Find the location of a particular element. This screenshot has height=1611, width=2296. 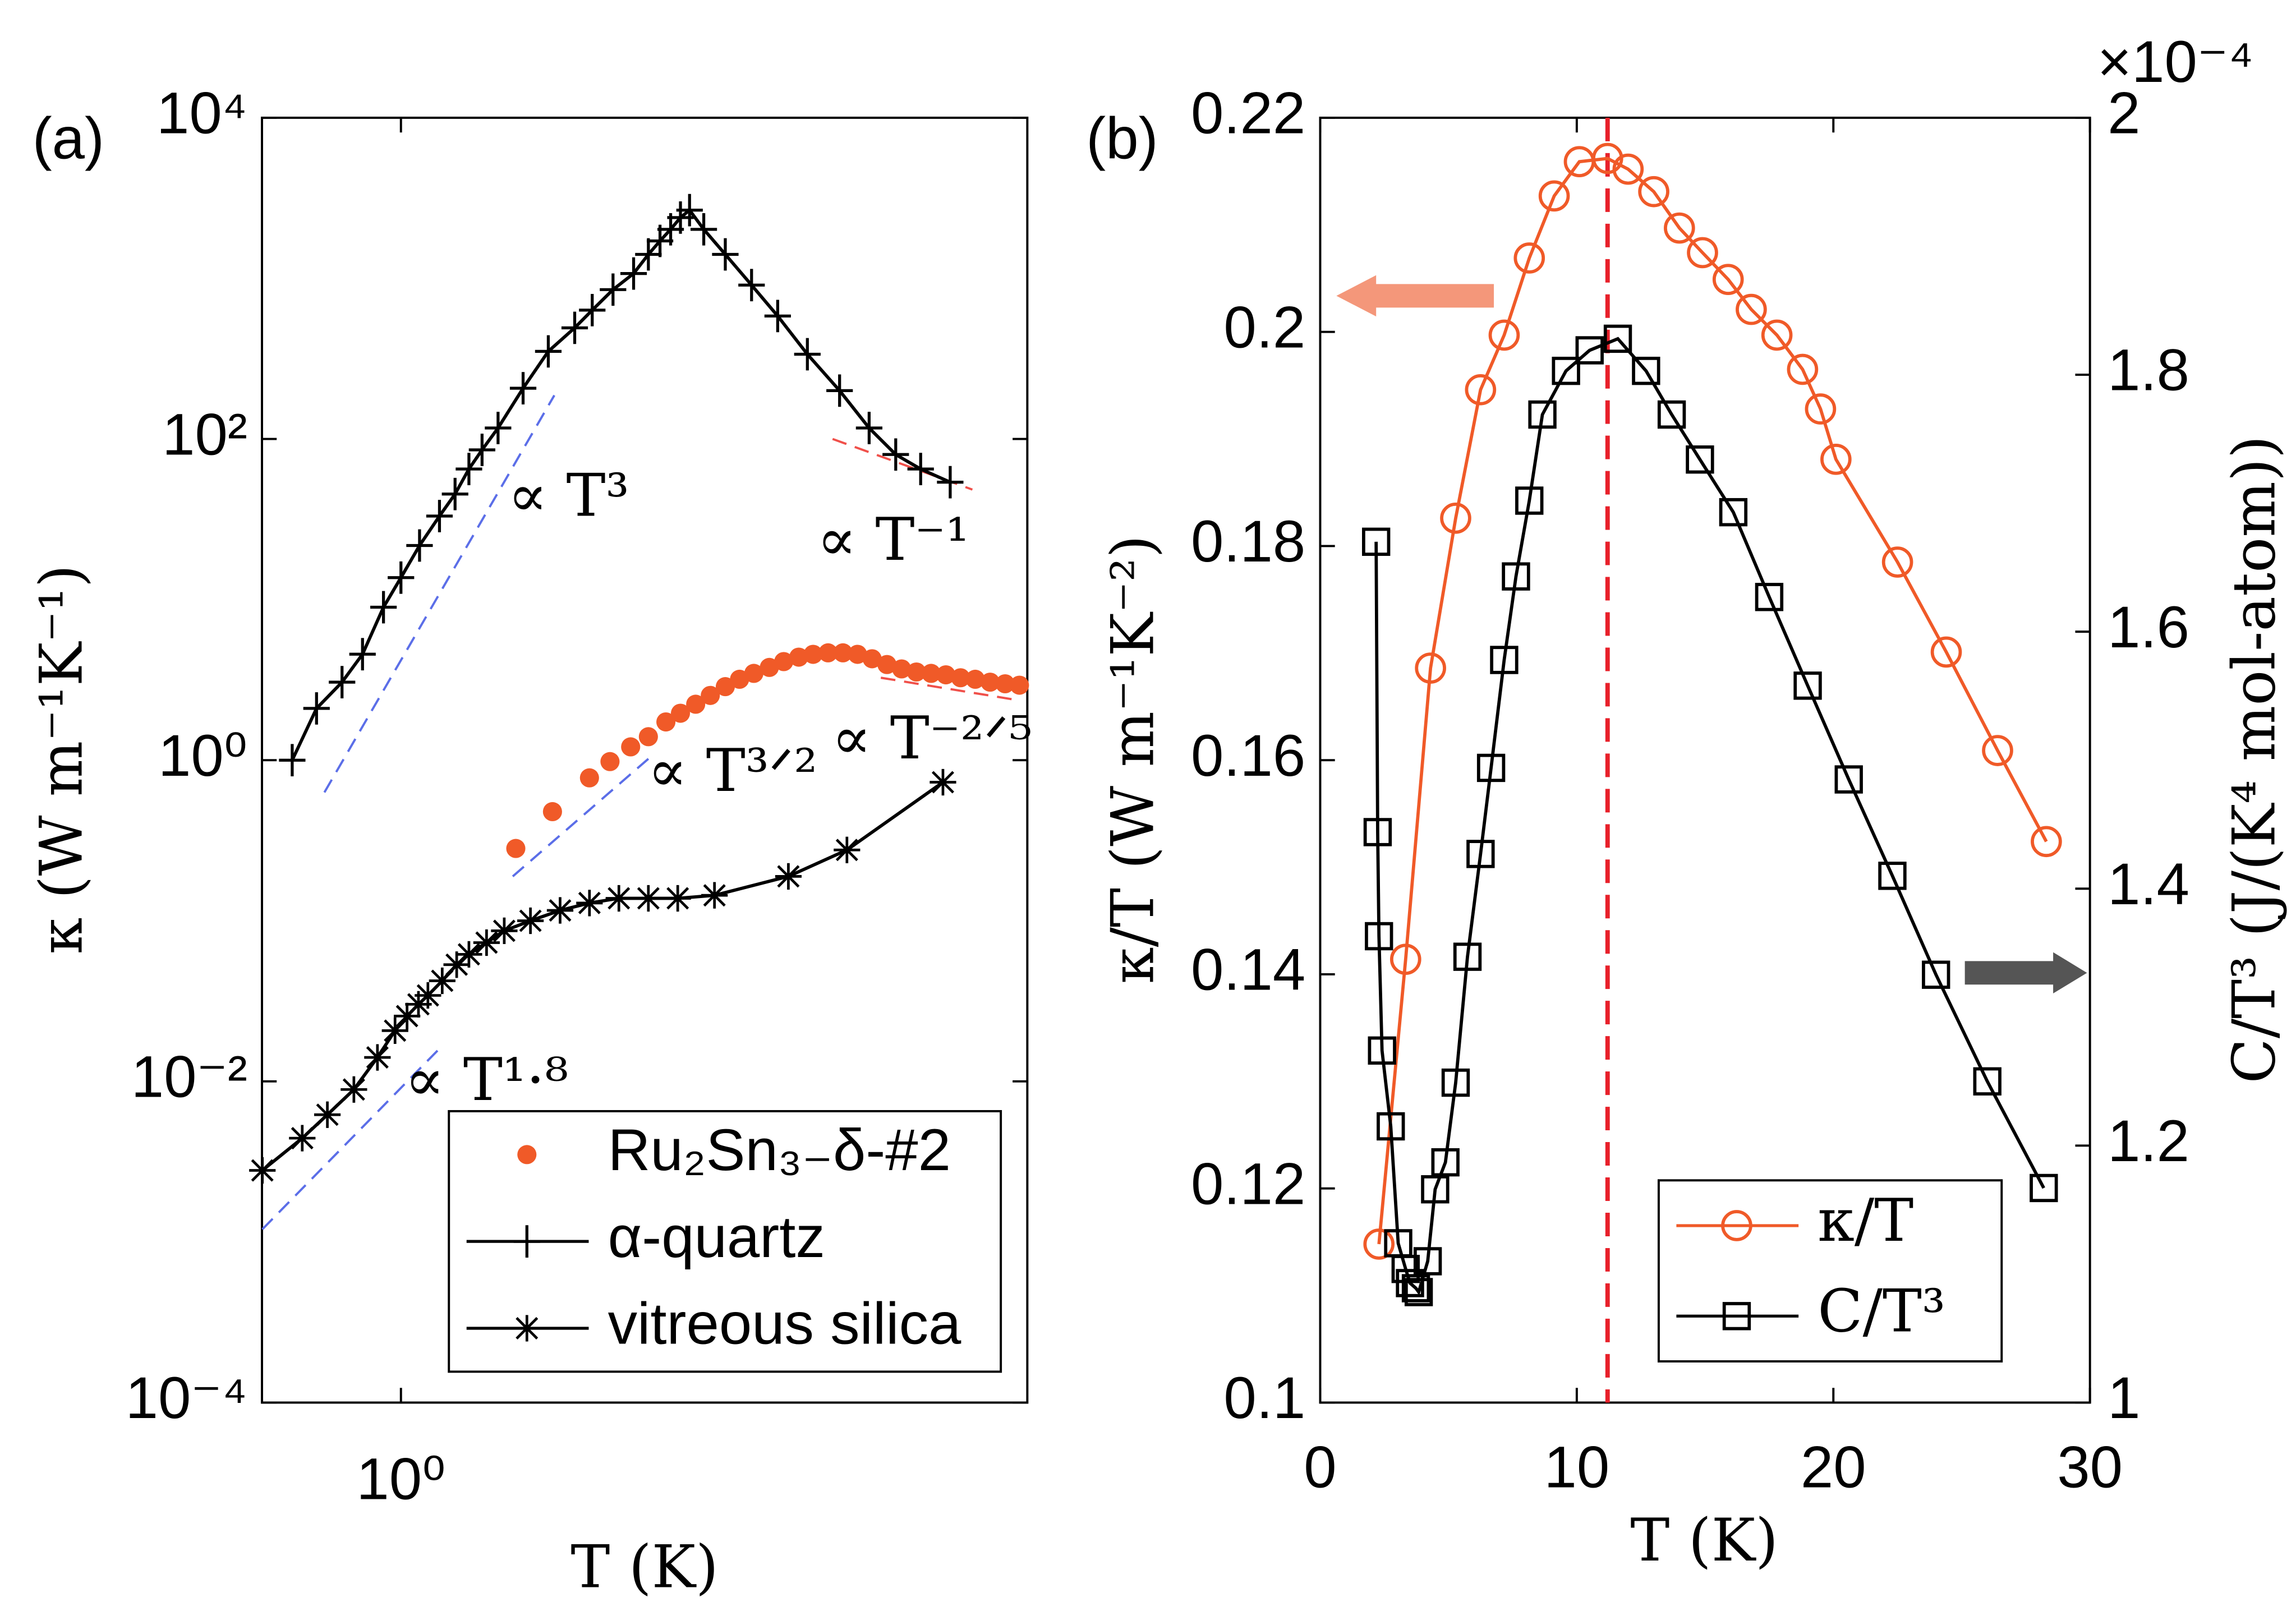

legend-label: Ru₂Sn₃₋δ-#2 is located at coordinates (779, 1150).